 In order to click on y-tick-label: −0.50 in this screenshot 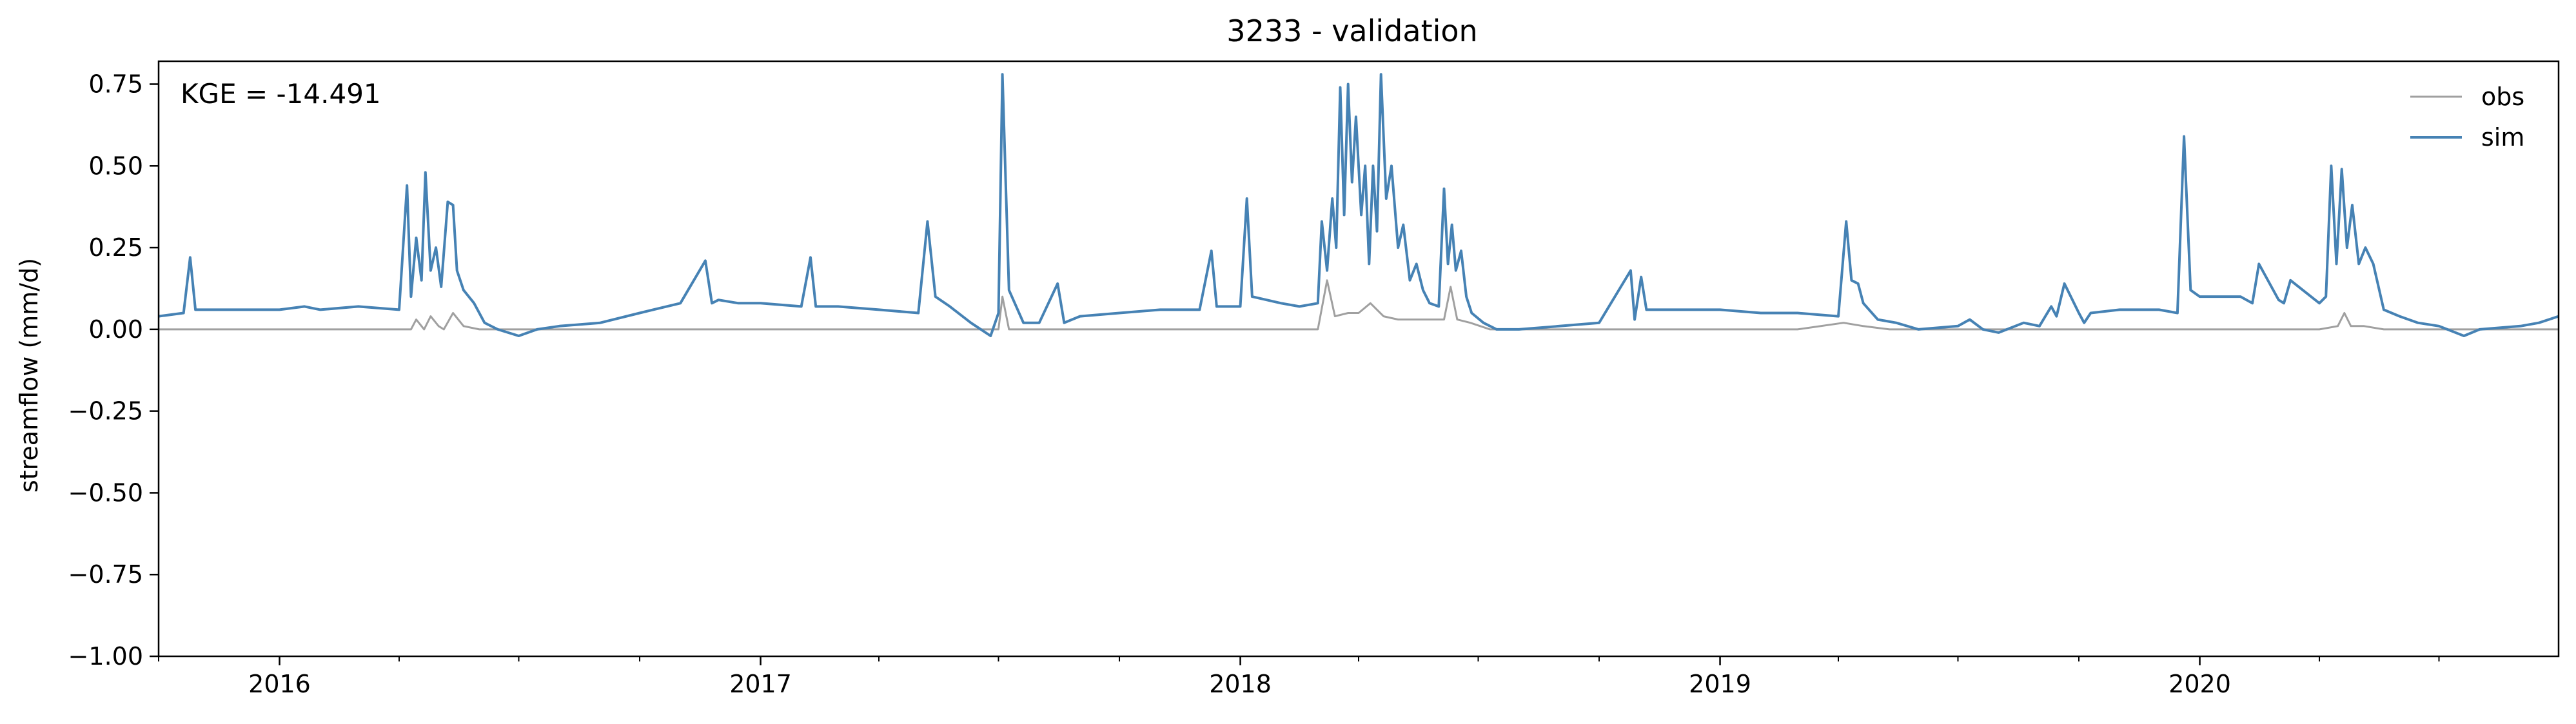, I will do `click(105, 492)`.